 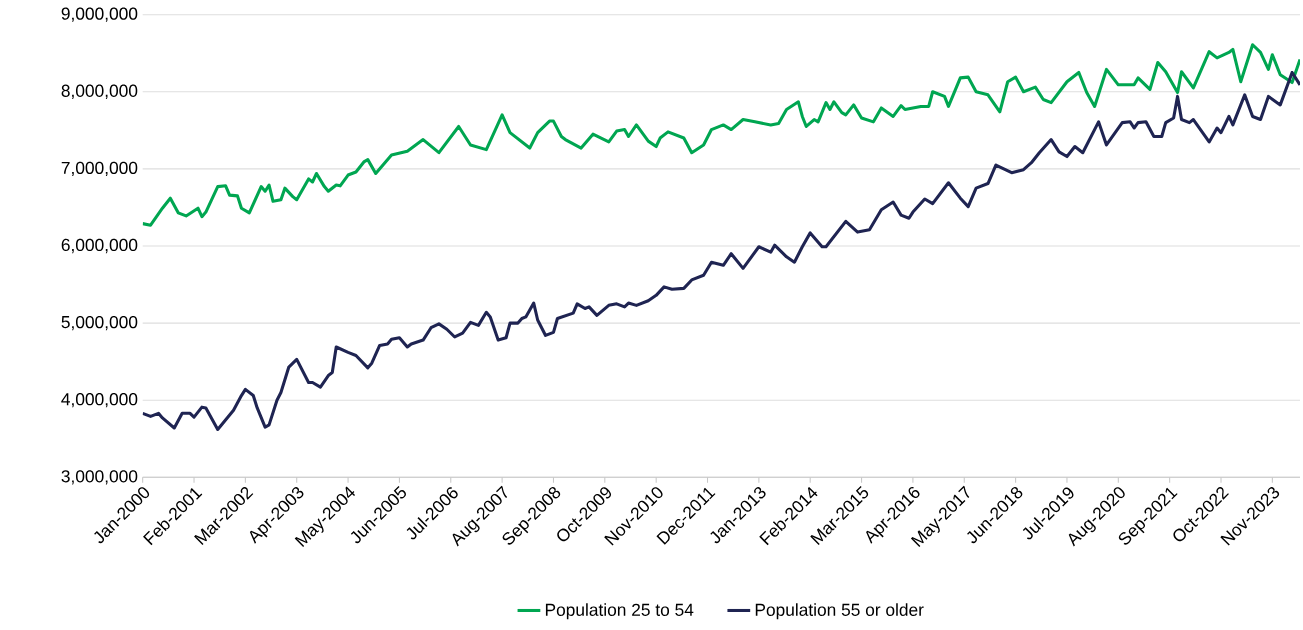 What do you see at coordinates (99, 169) in the screenshot?
I see `y-tick-label: 7,000,000` at bounding box center [99, 169].